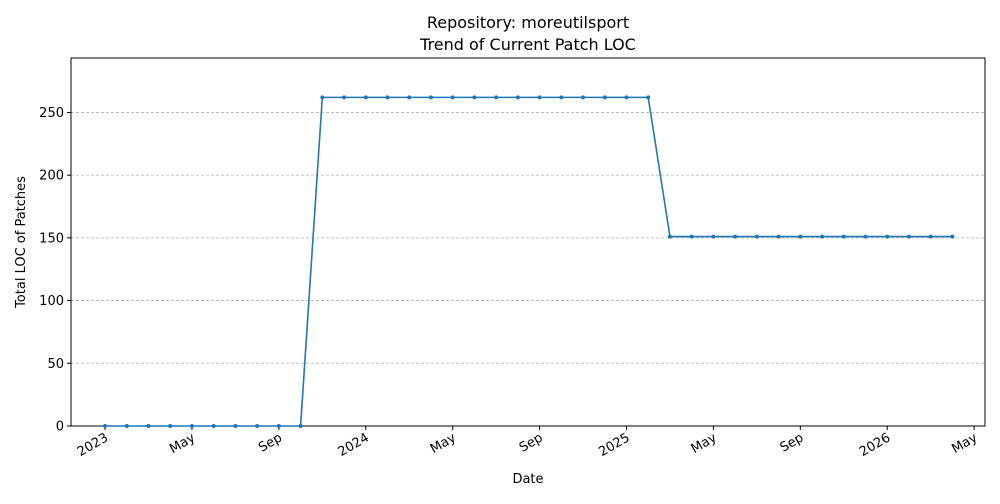  I want to click on y-axis-label: Total LOC of Patches, so click(21, 242).